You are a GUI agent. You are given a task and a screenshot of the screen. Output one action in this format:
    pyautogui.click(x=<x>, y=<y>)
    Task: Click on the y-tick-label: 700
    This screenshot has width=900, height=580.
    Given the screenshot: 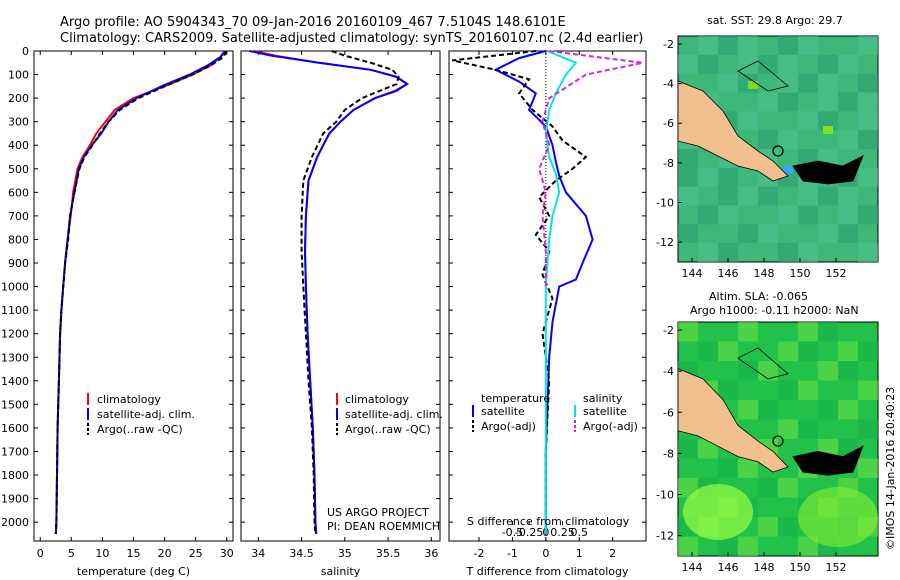 What is the action you would take?
    pyautogui.click(x=18, y=216)
    